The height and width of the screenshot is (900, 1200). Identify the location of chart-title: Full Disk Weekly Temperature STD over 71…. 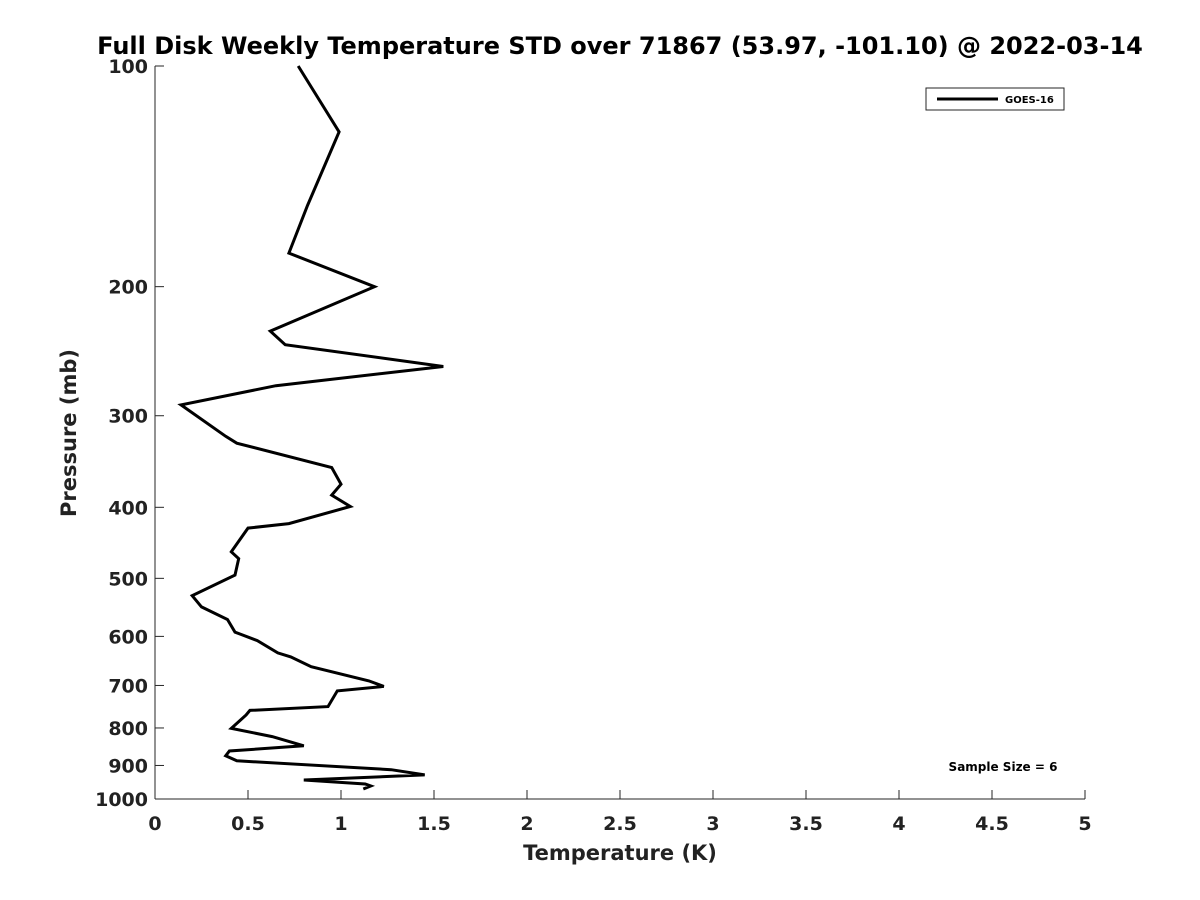
(620, 46).